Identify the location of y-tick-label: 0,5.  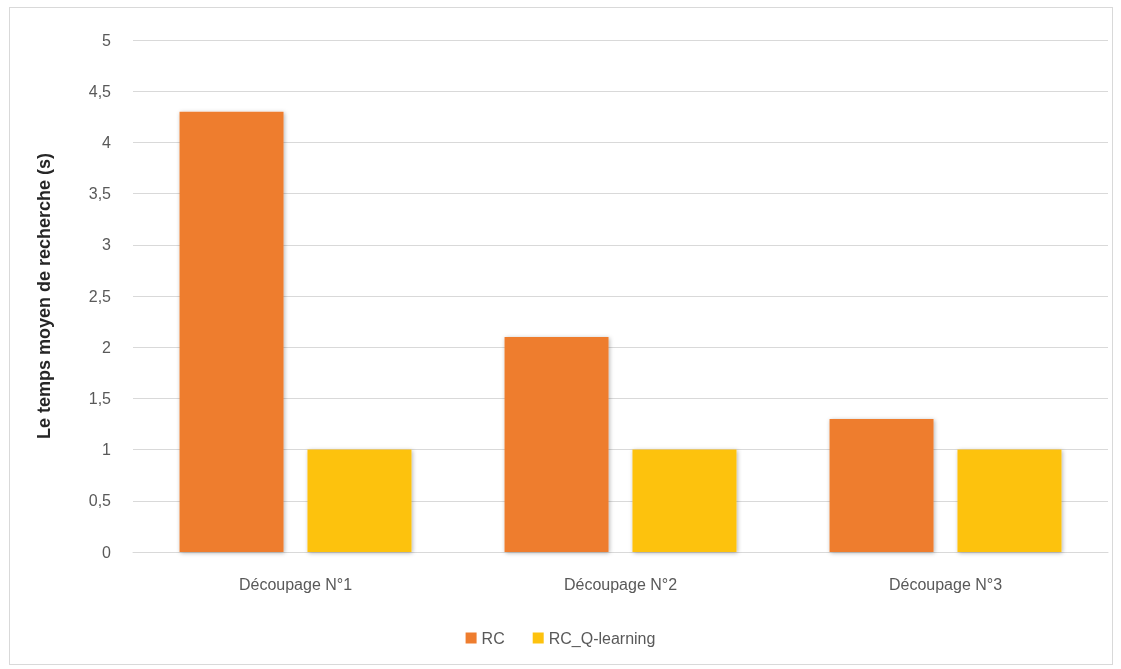
(100, 501).